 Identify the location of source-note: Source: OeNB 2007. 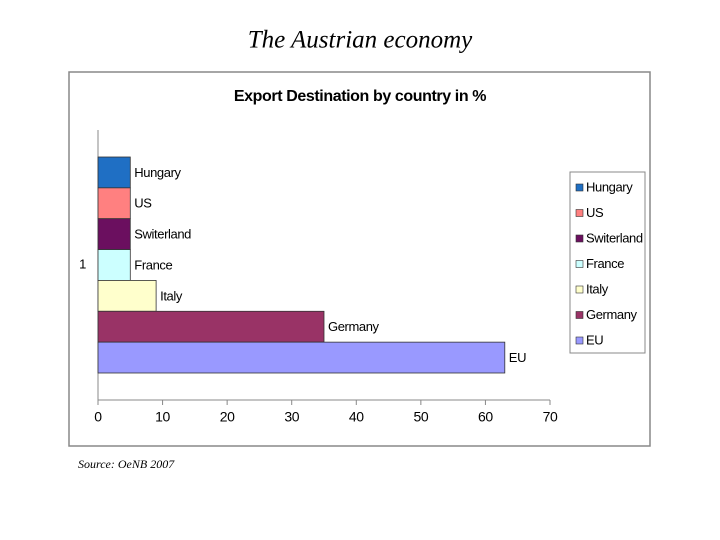
(126, 464).